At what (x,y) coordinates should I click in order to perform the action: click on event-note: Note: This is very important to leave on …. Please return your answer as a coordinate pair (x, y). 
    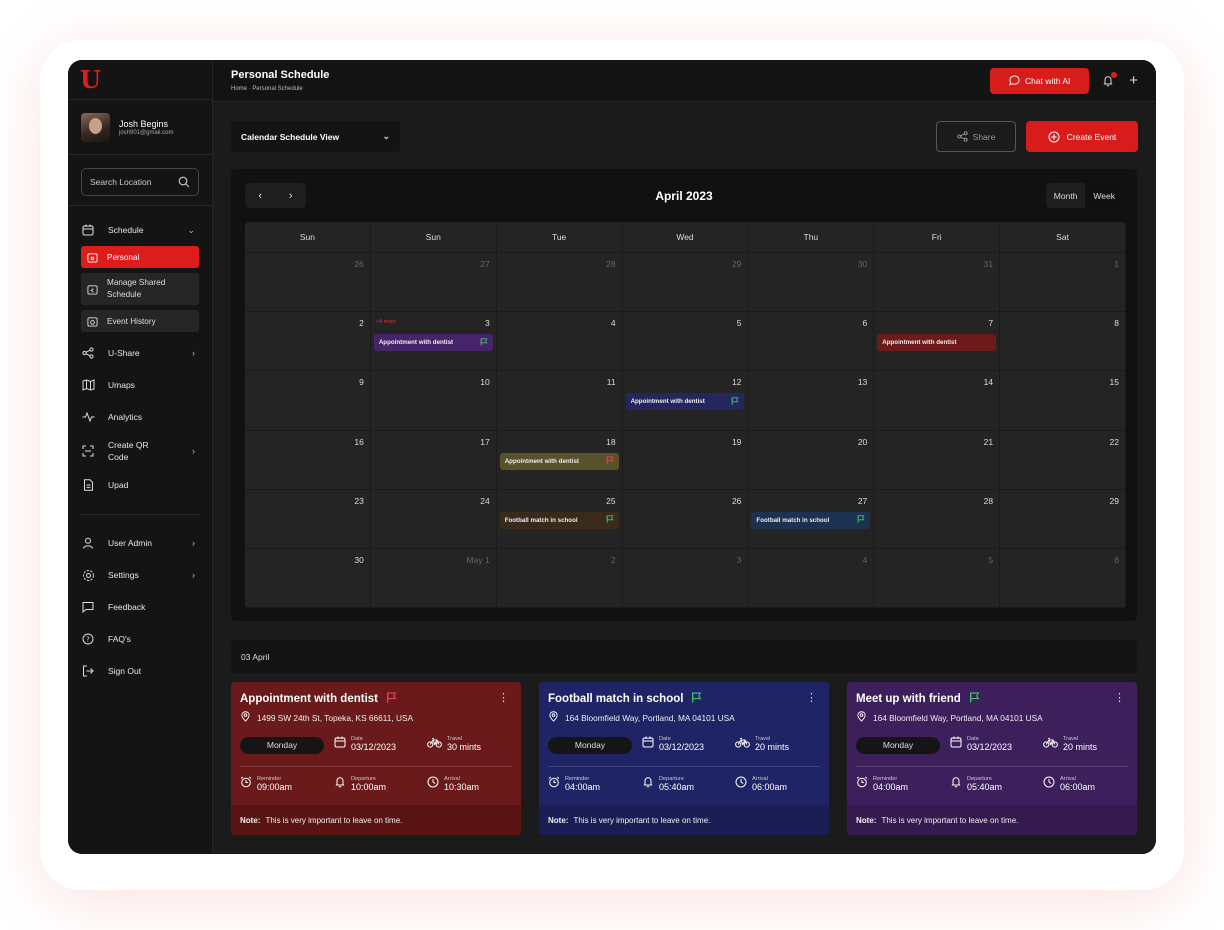
    Looking at the image, I should click on (684, 820).